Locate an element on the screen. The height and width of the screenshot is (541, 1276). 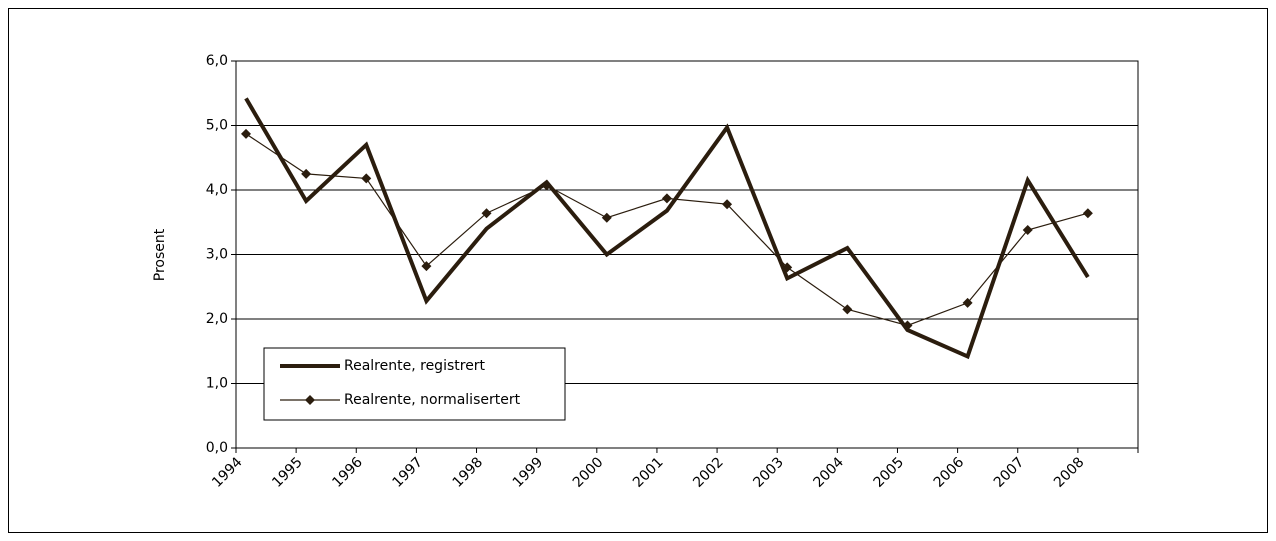
x-tick-label: 2004 is located at coordinates (828, 472).